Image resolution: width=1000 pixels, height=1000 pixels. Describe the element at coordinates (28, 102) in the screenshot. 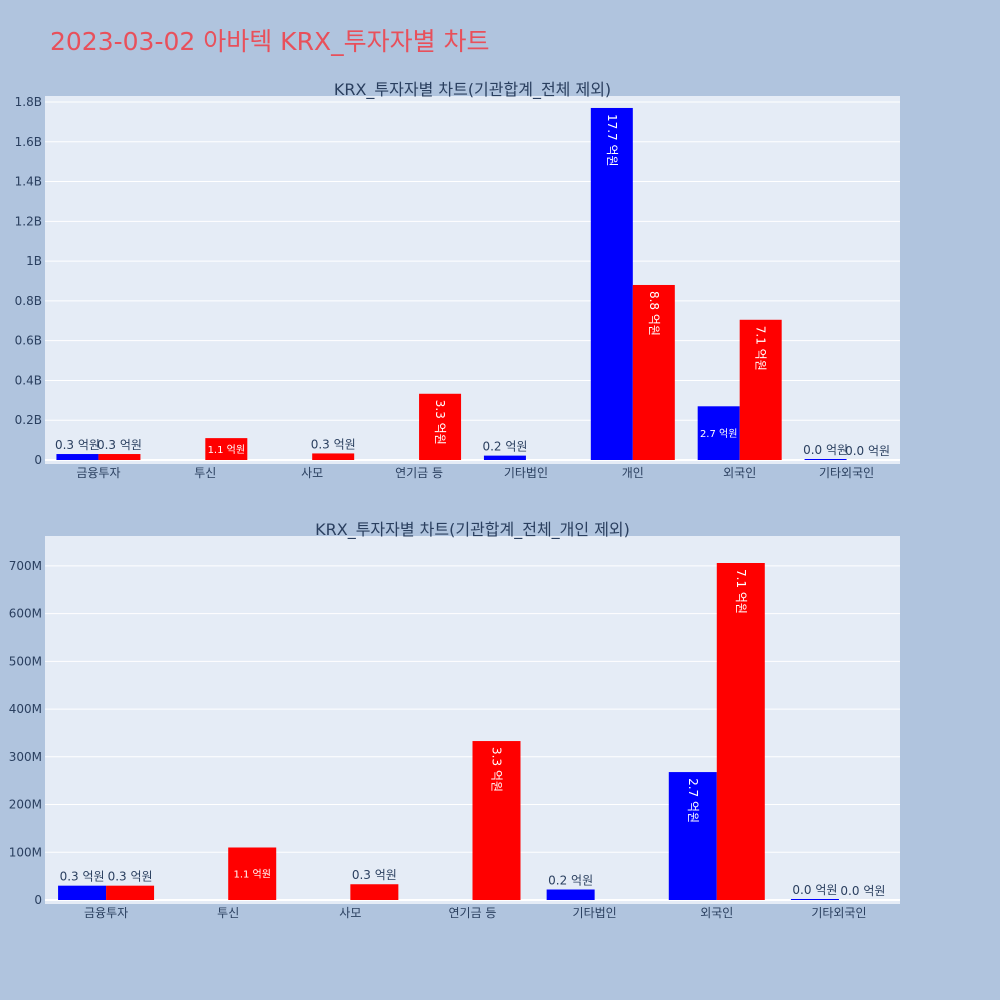

I see `y-tick-label: 1.8B` at that location.